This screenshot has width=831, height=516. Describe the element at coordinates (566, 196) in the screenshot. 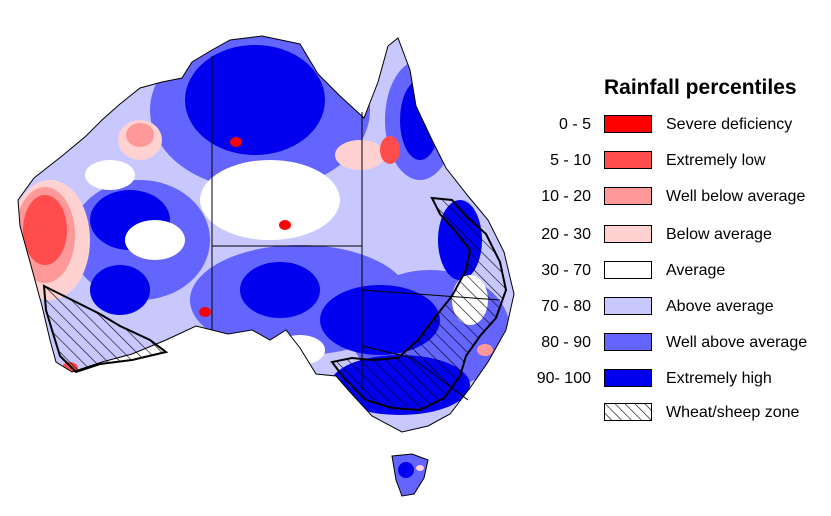

I see `legend-range: 10 - 20` at that location.